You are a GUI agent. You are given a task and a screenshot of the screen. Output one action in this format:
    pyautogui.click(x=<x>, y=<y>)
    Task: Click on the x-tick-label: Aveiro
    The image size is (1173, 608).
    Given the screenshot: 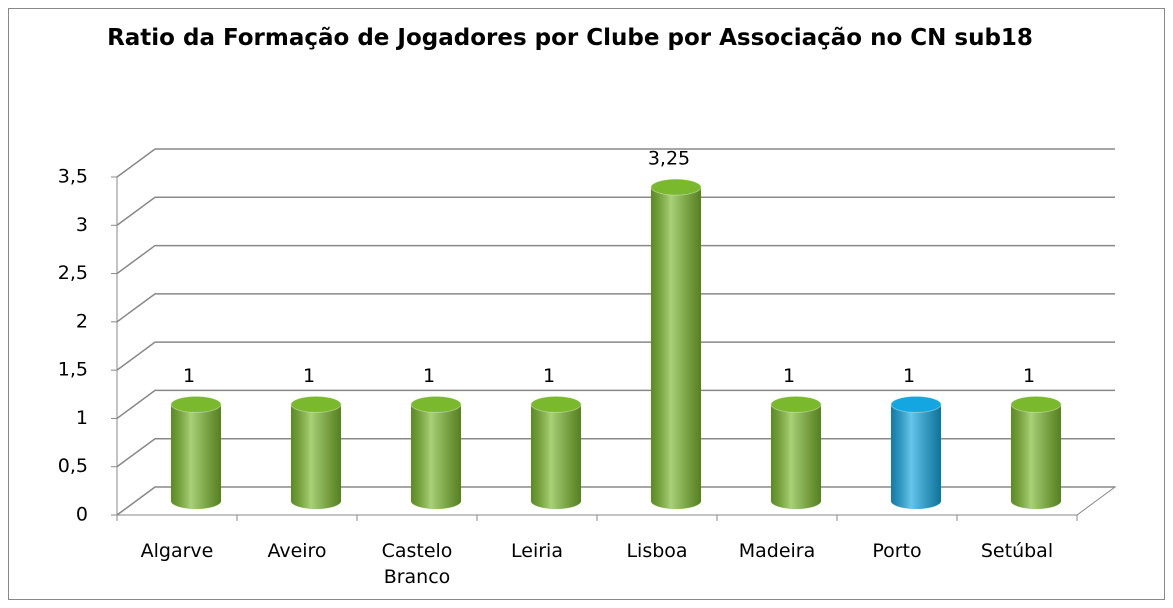 What is the action you would take?
    pyautogui.click(x=297, y=551)
    